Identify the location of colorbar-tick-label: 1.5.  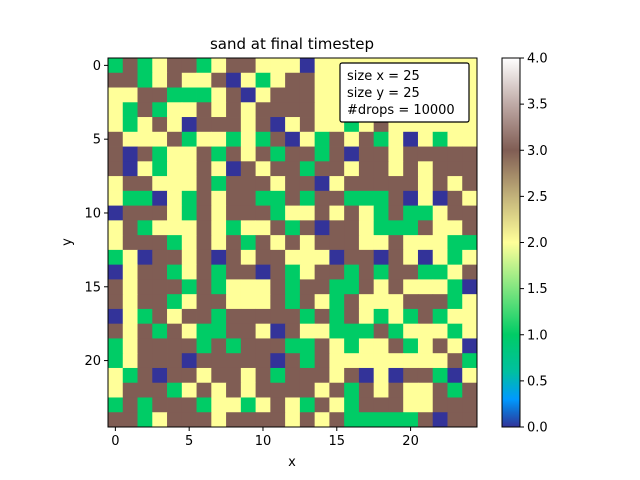
(537, 289).